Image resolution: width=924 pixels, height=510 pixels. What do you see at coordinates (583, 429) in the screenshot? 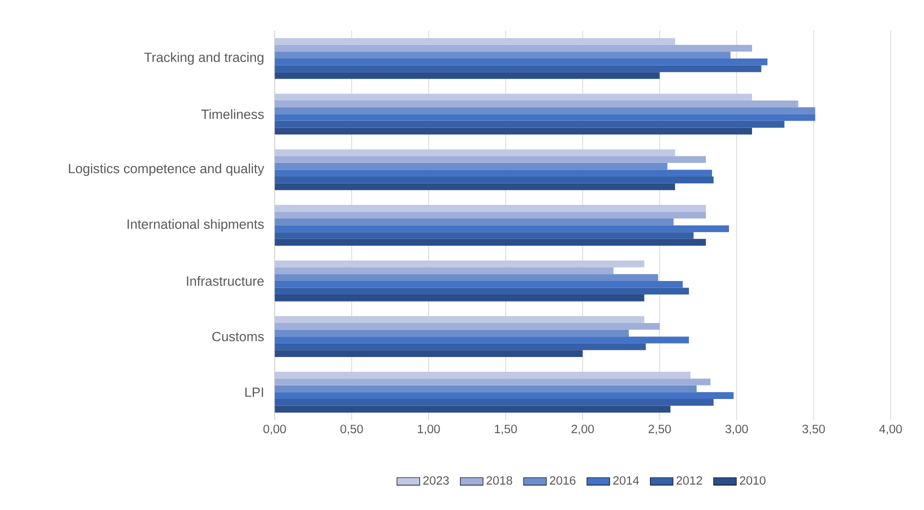
I see `x-tick-label: 2,00` at bounding box center [583, 429].